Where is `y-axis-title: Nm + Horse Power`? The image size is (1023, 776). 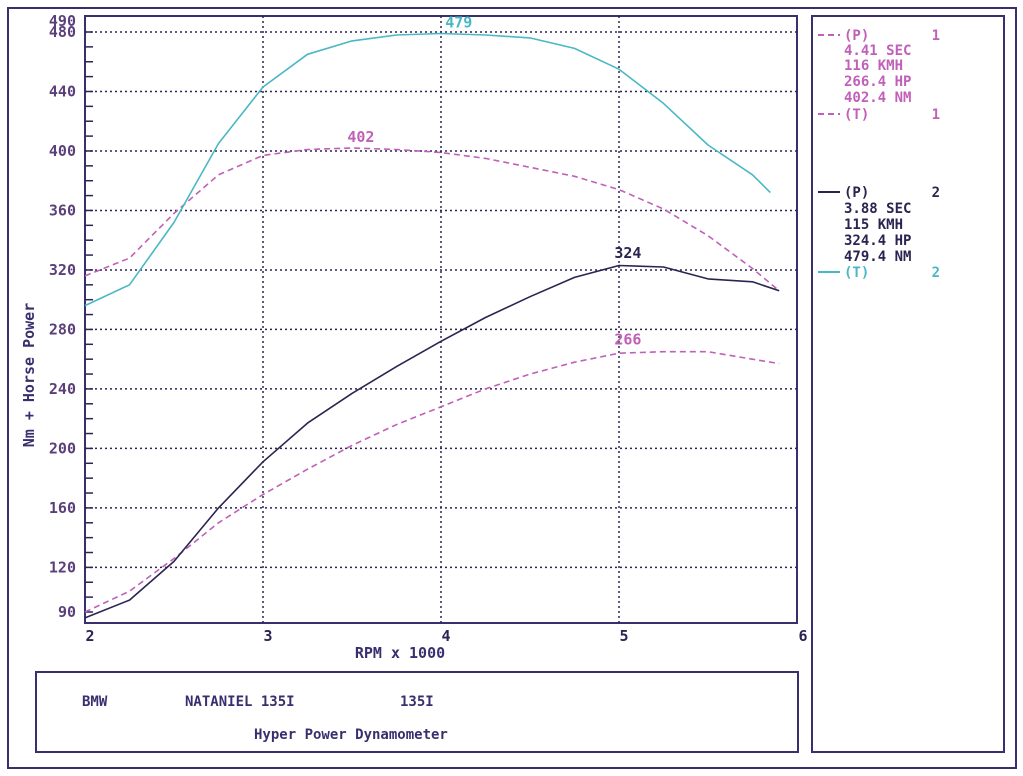
y-axis-title: Nm + Horse Power is located at coordinates (29, 375).